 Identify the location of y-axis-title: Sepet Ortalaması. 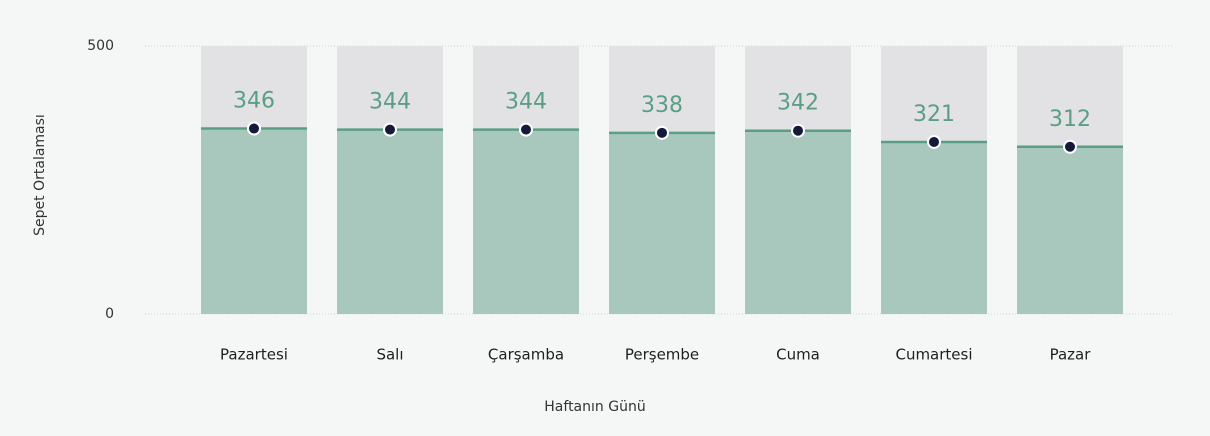
(40, 175).